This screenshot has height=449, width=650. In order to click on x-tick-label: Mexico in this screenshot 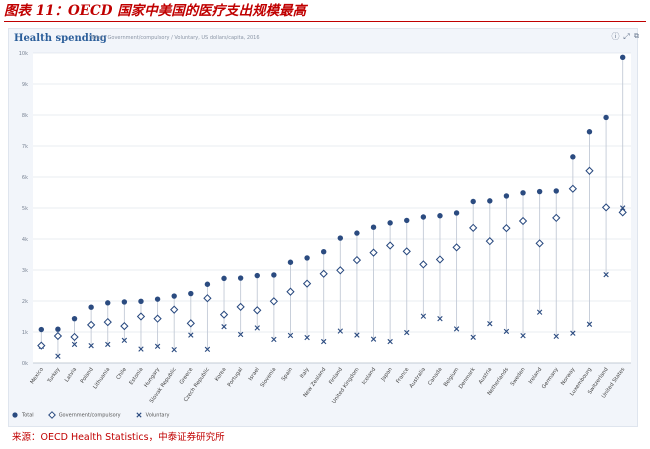, I will do `click(37, 376)`.